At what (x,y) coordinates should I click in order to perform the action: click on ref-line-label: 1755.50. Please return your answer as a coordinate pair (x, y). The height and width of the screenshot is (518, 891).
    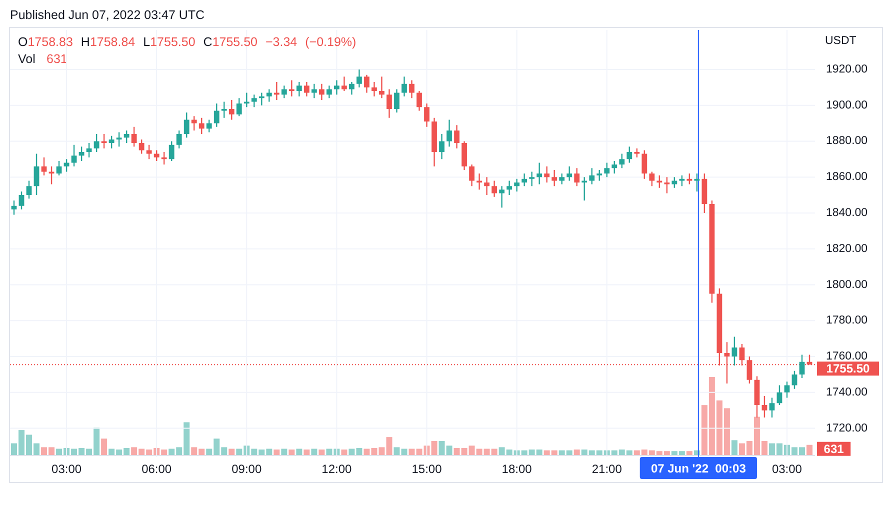
    Looking at the image, I should click on (848, 369).